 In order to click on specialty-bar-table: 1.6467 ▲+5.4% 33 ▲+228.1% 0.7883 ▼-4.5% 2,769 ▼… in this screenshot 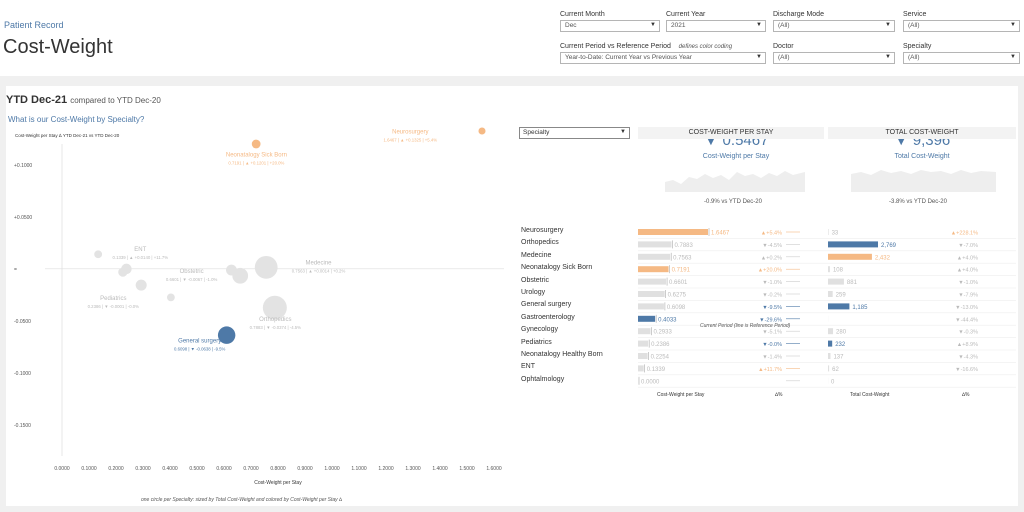, I will do `click(827, 308)`.